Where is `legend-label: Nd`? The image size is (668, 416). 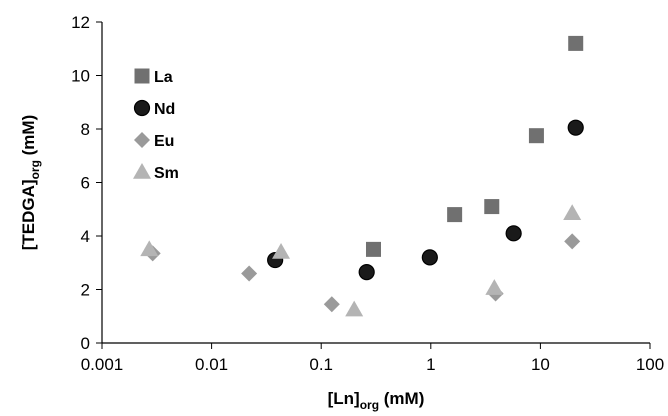
legend-label: Nd is located at coordinates (164, 109).